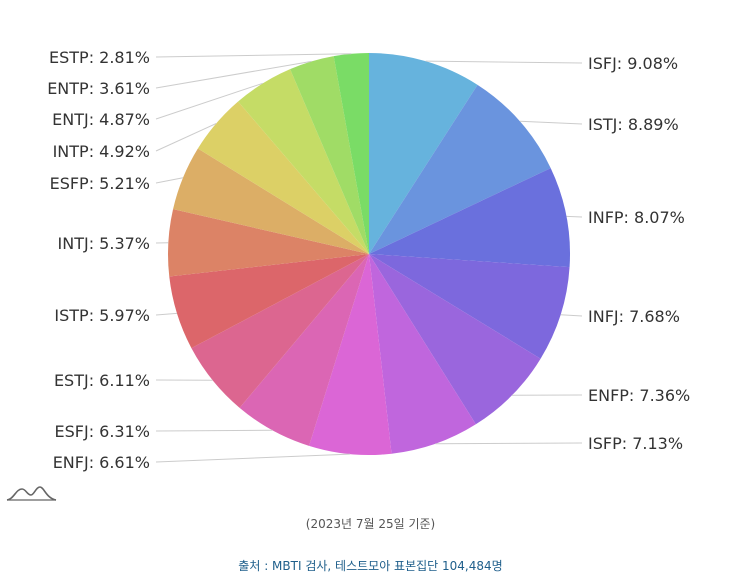  Describe the element at coordinates (574, 216) in the screenshot. I see `leader-line-infp` at that location.